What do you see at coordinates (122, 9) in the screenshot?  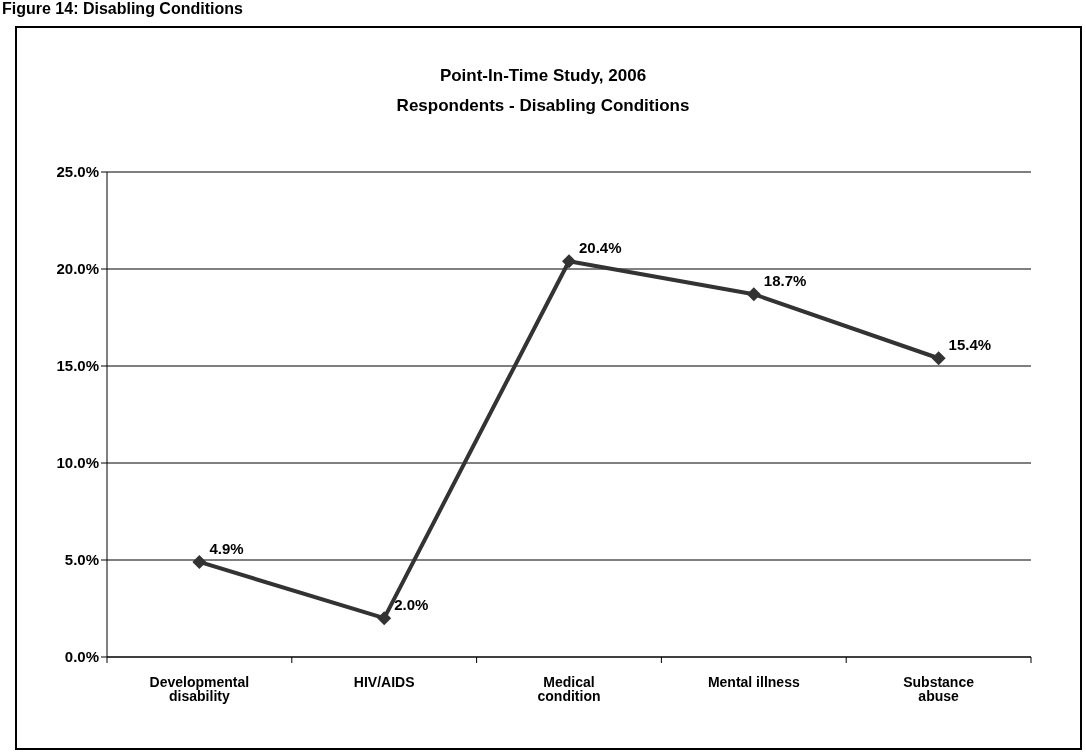 I see `caption: Figure 14: Disabling Conditions` at bounding box center [122, 9].